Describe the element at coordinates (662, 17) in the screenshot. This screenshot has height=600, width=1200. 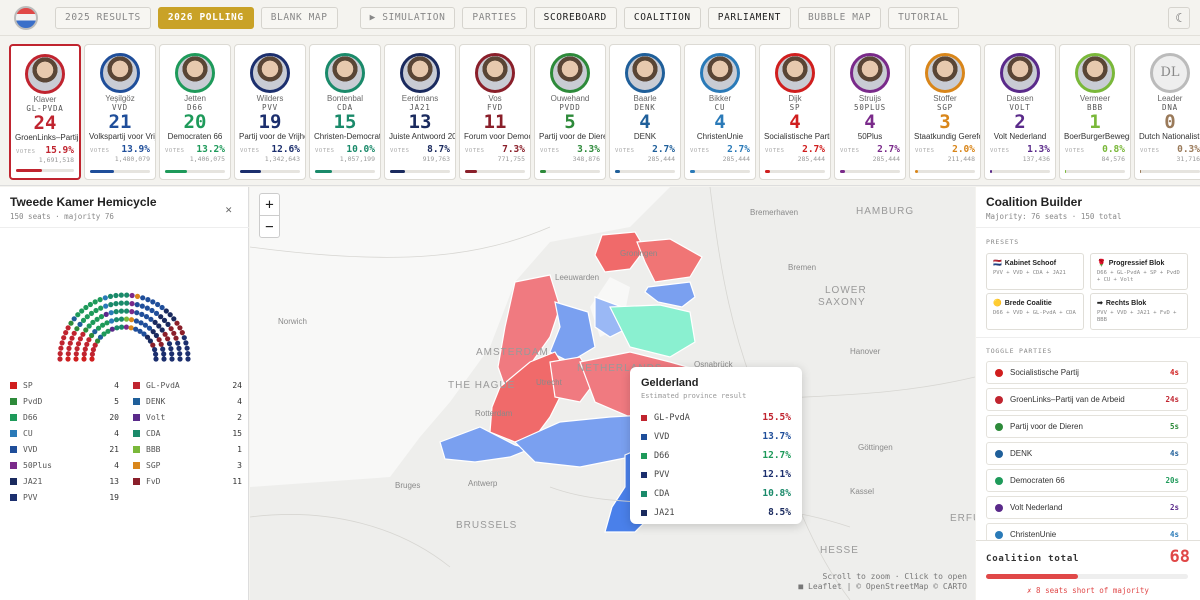
I see `nav-coalition: COALITION` at that location.